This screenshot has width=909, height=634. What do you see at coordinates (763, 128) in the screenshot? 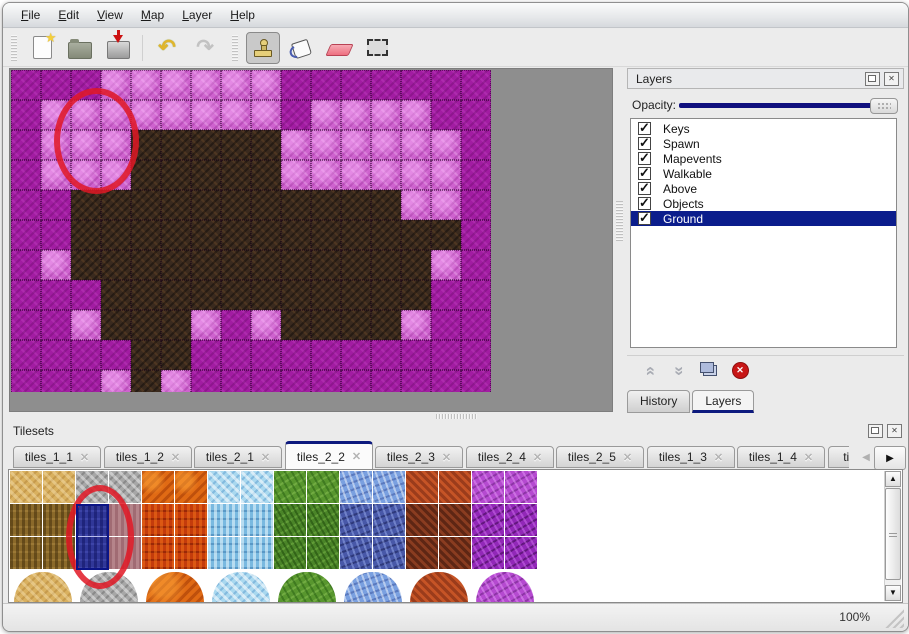
I see `layer-row-keys: Keys` at bounding box center [763, 128].